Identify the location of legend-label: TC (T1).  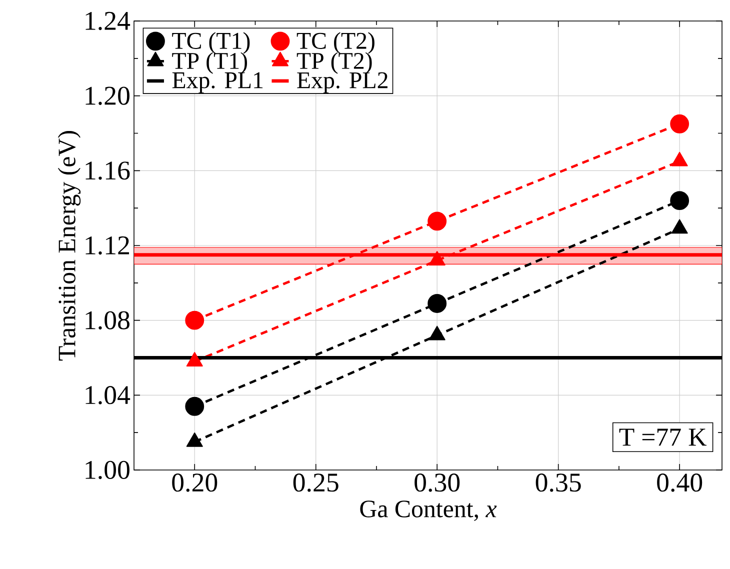
(211, 43).